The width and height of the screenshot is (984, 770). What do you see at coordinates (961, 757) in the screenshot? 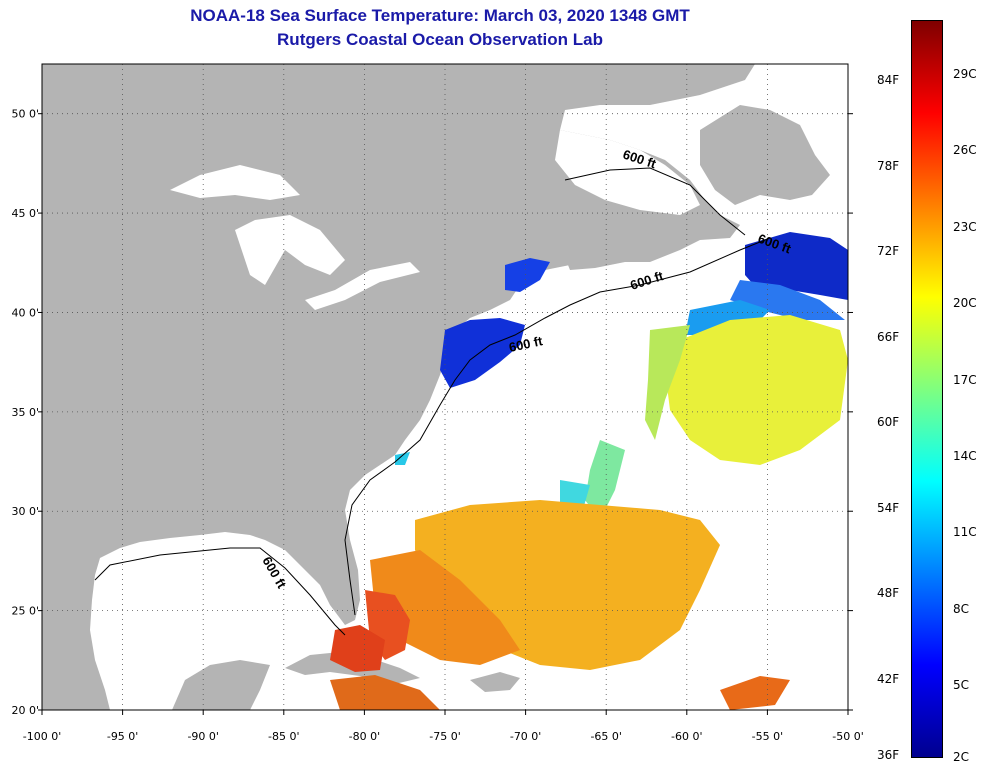
I see `colorbar-c-label: 2C` at bounding box center [961, 757].